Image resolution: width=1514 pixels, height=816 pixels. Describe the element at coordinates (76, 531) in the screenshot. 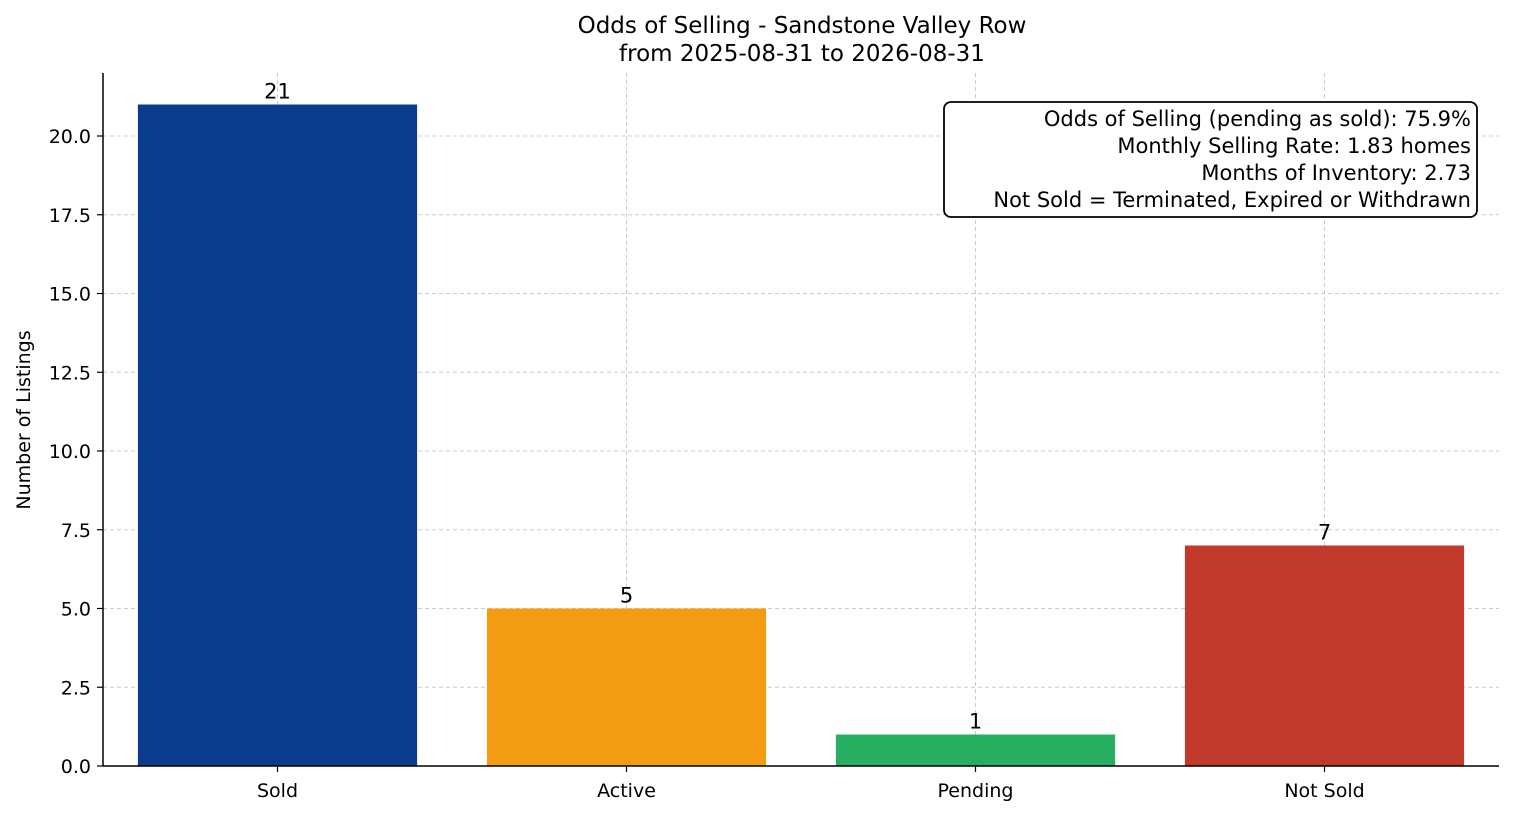

I see `y-tick-label: 7.5` at that location.